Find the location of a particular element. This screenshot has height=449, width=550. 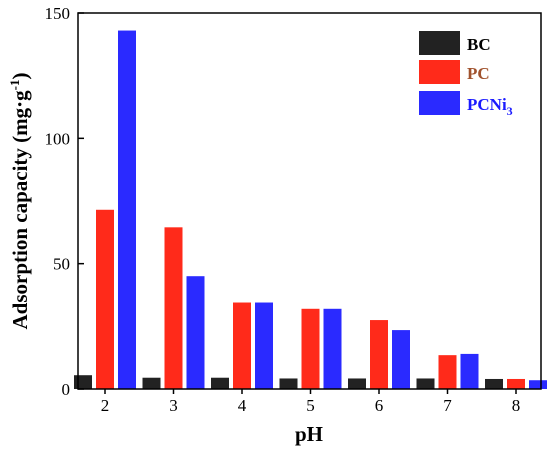

x-tick-label: 4 is located at coordinates (242, 405).